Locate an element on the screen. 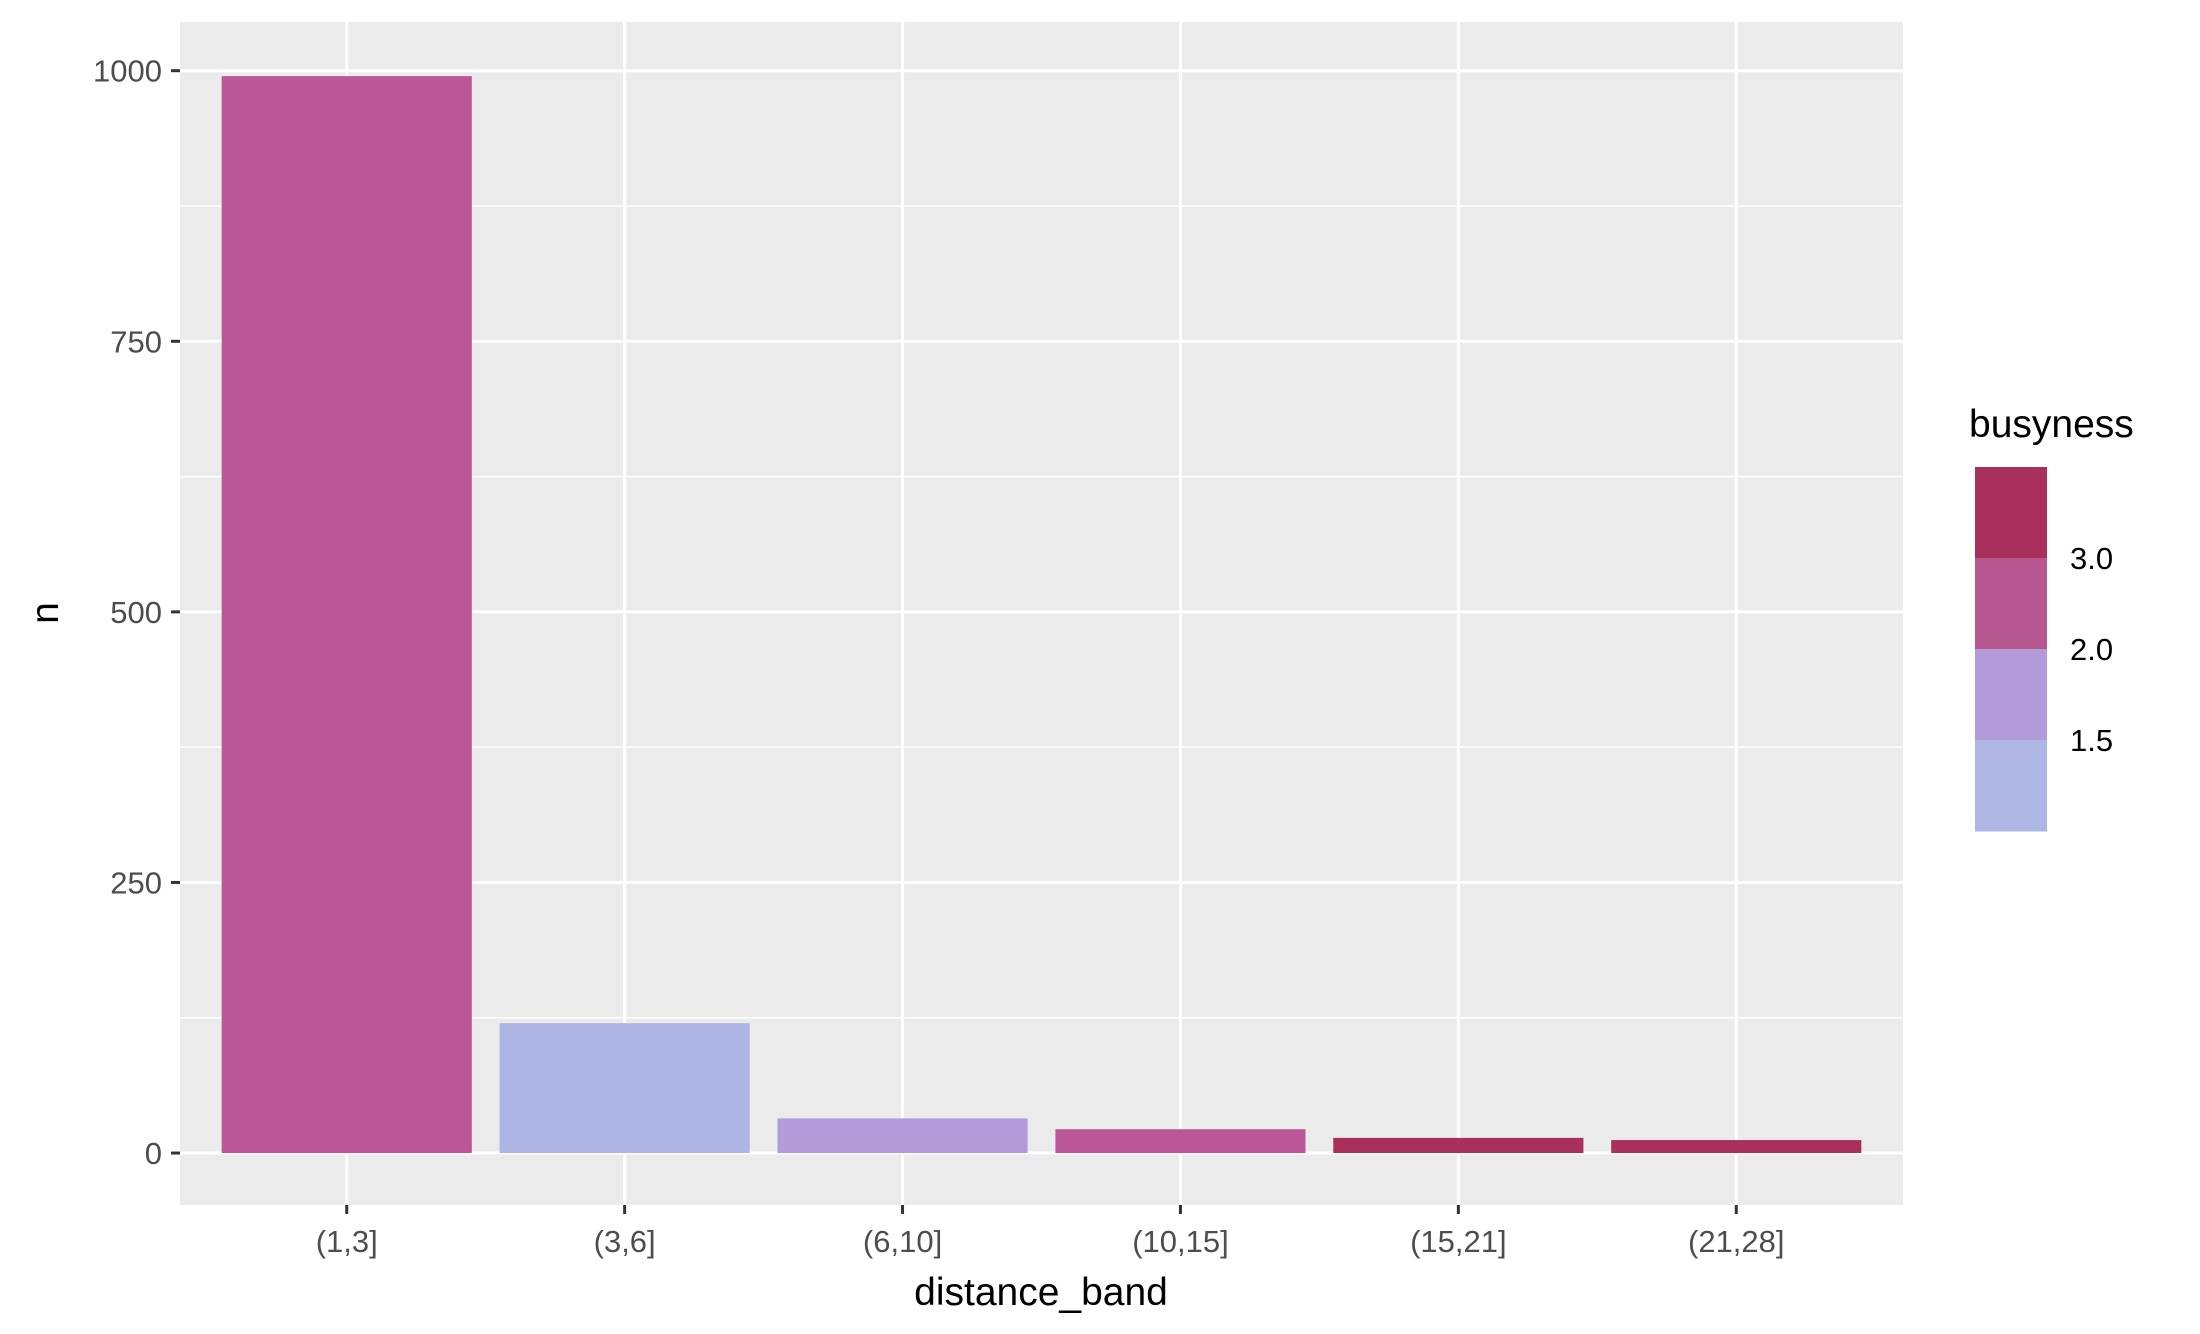  x-tick-label: (15,21] is located at coordinates (1458, 1241).